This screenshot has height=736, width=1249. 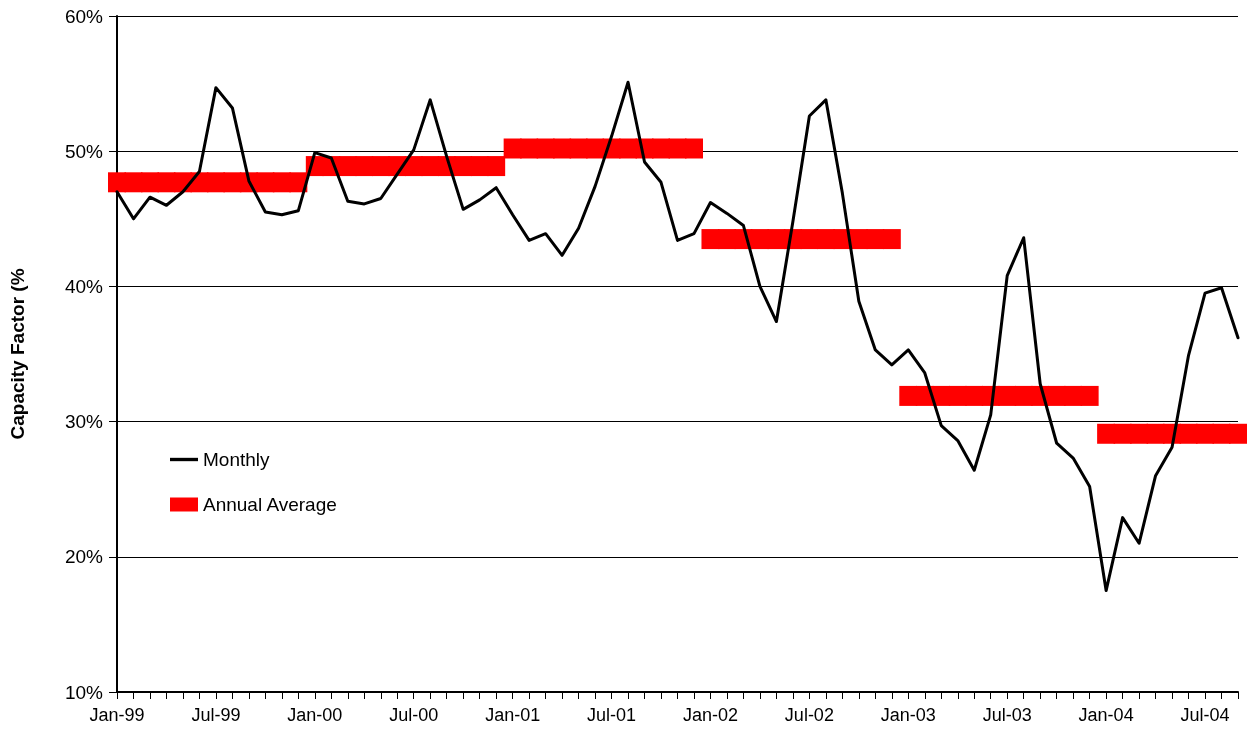 What do you see at coordinates (513, 715) in the screenshot?
I see `x-tick-label: Jan-01` at bounding box center [513, 715].